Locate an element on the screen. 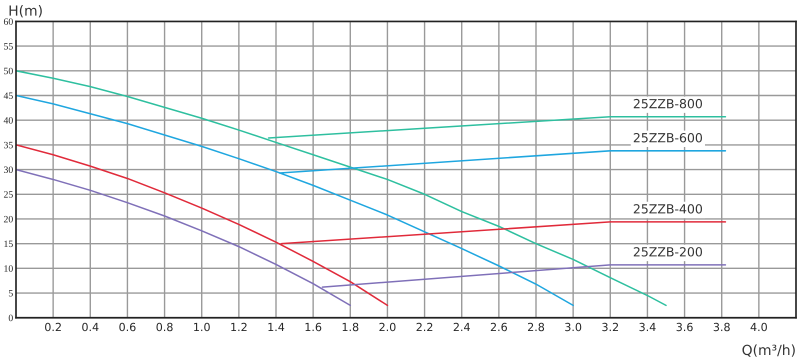 The height and width of the screenshot is (357, 800). x-tick-label: 0.8 is located at coordinates (164, 327).